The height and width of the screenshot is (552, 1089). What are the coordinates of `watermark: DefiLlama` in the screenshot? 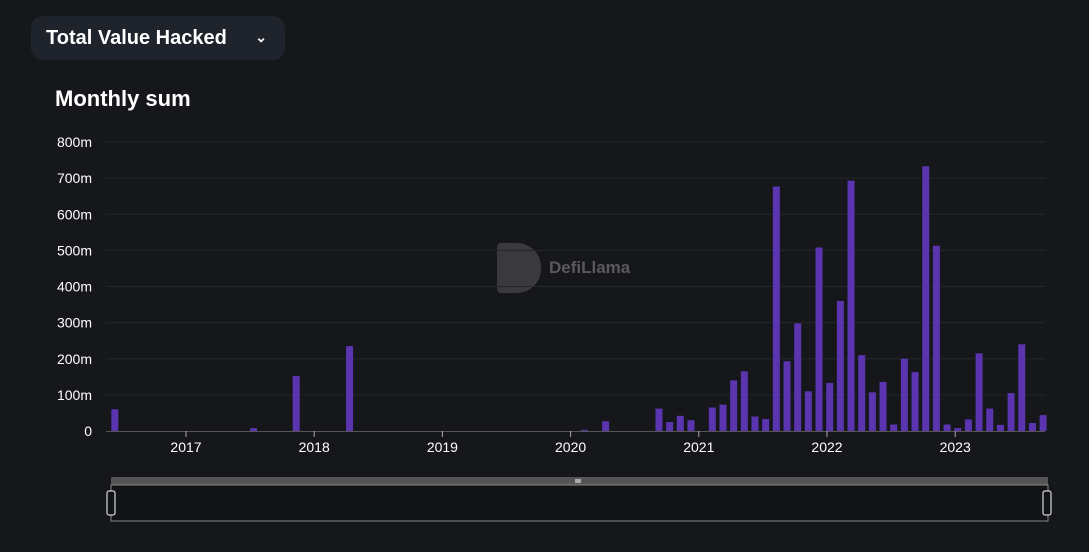 It's located at (563, 268).